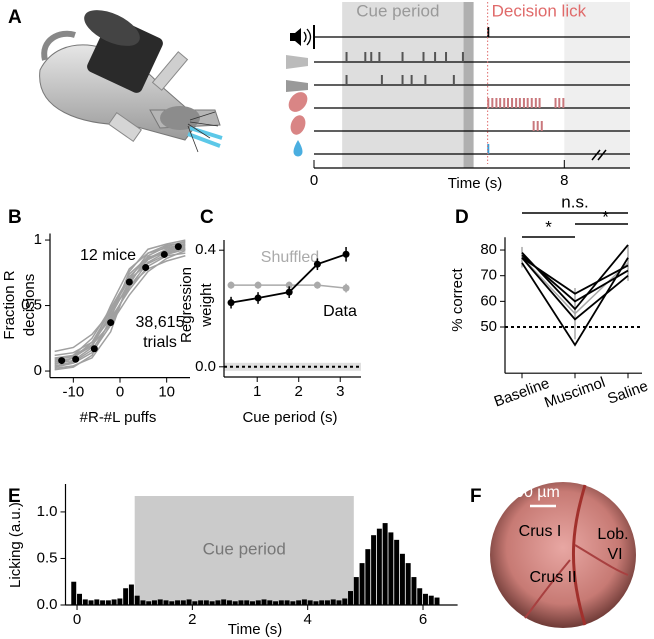  I want to click on x-tick-label: 2, so click(192, 619).